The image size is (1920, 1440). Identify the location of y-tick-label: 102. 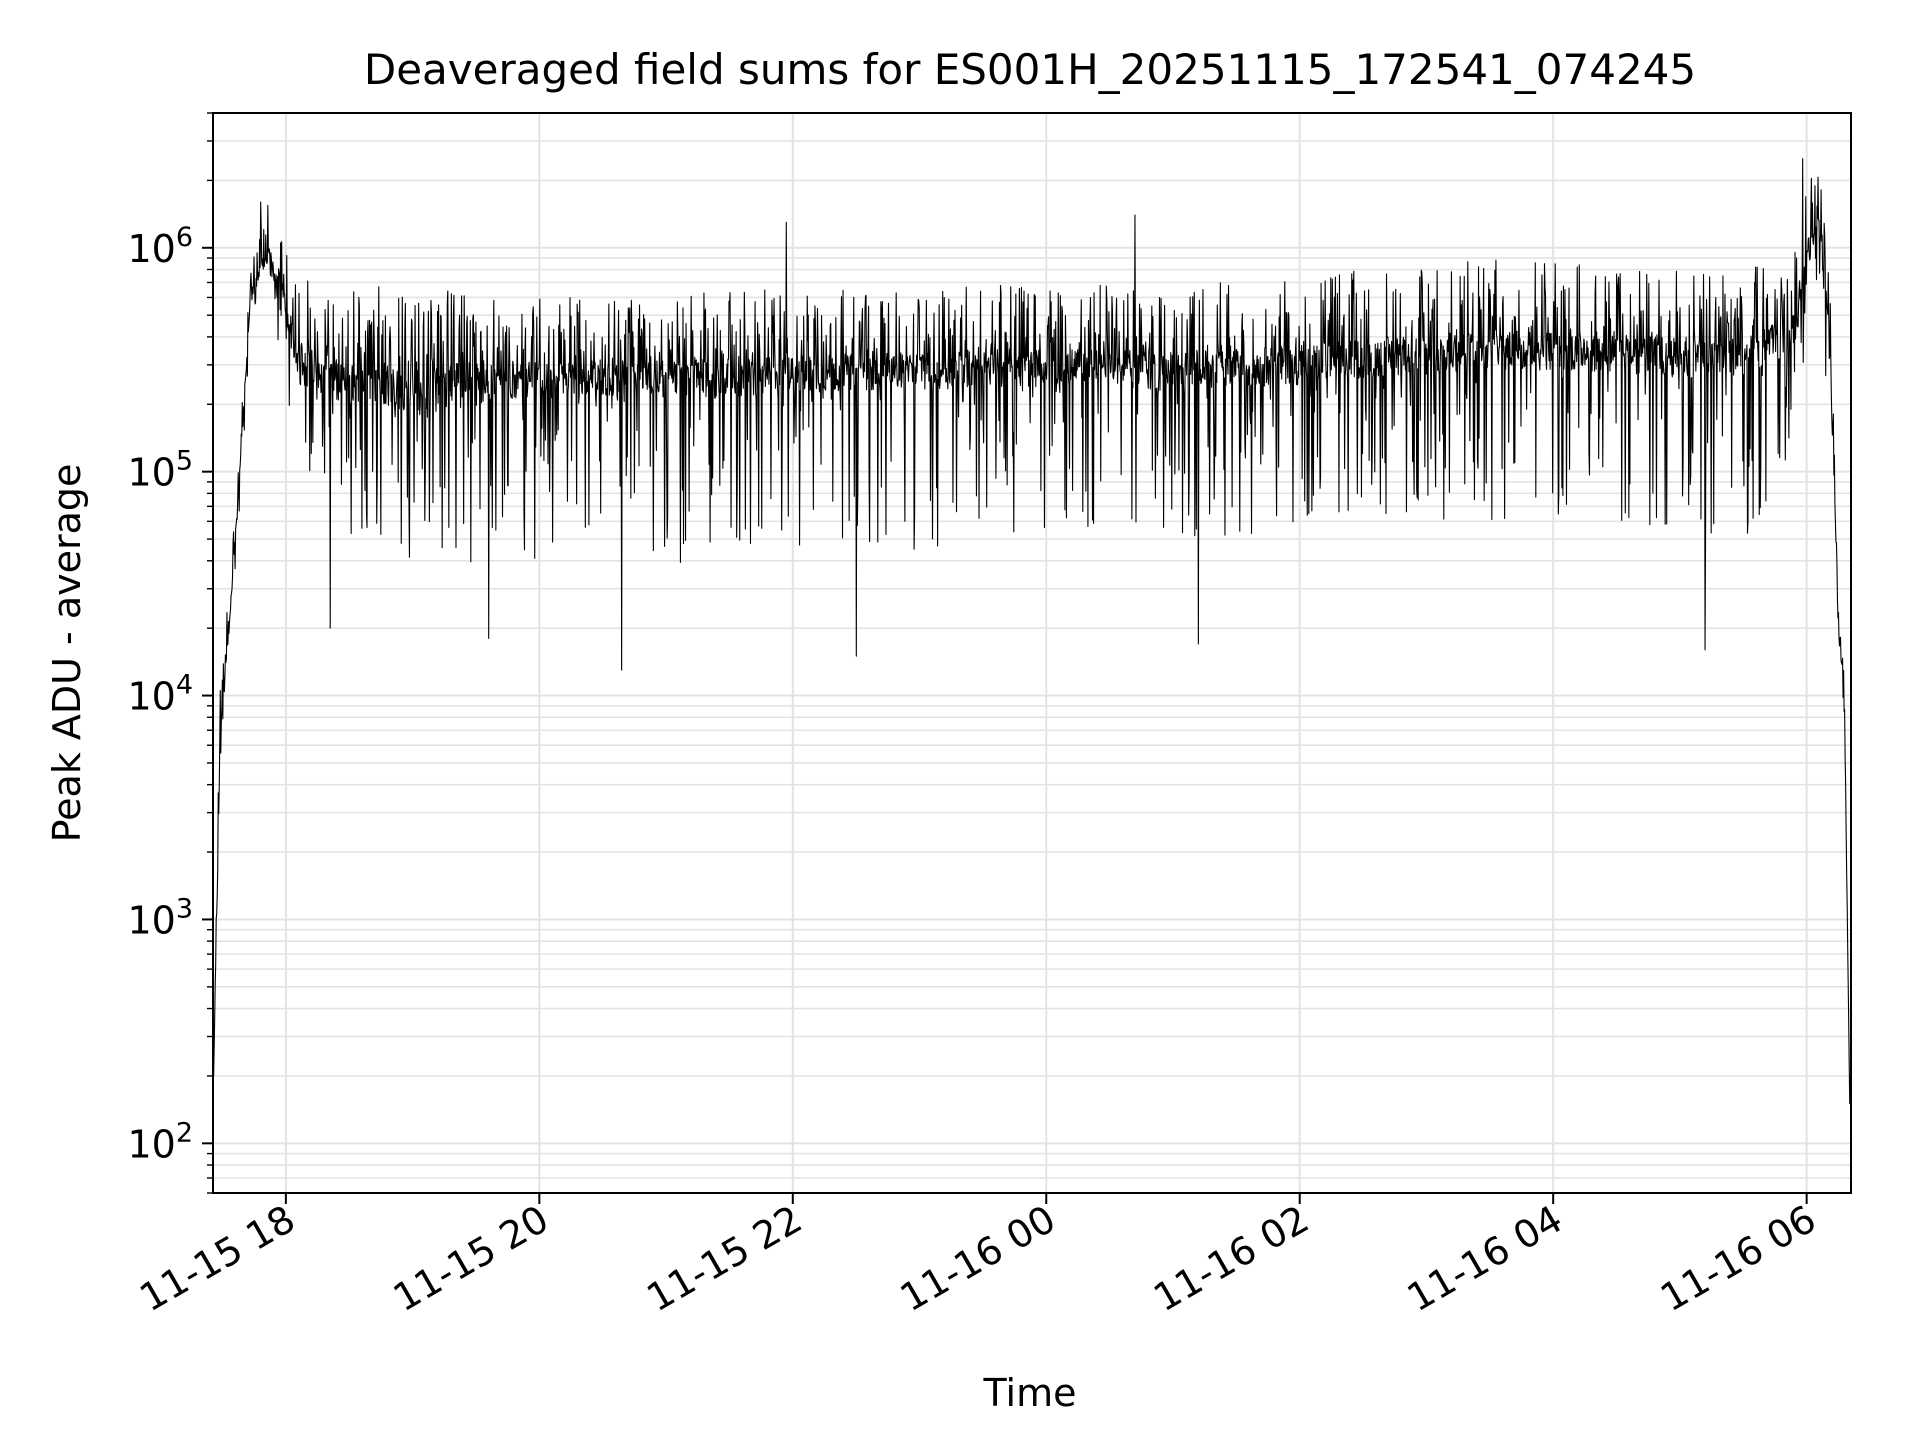
(160, 1141).